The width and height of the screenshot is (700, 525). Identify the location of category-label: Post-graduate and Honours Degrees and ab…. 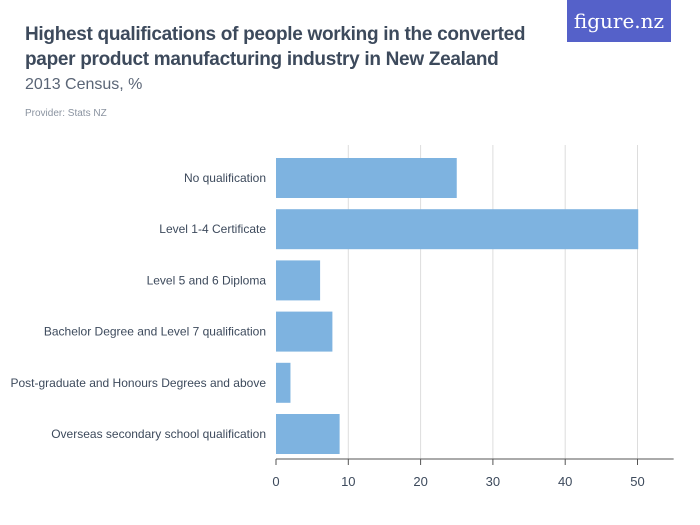
(138, 383).